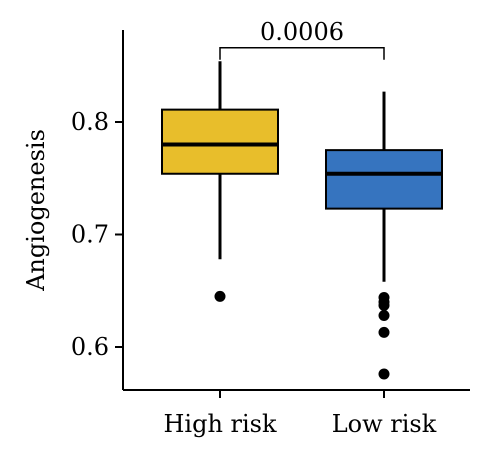 The width and height of the screenshot is (500, 458). Describe the element at coordinates (384, 424) in the screenshot. I see `x-tick-label: Low risk` at that location.